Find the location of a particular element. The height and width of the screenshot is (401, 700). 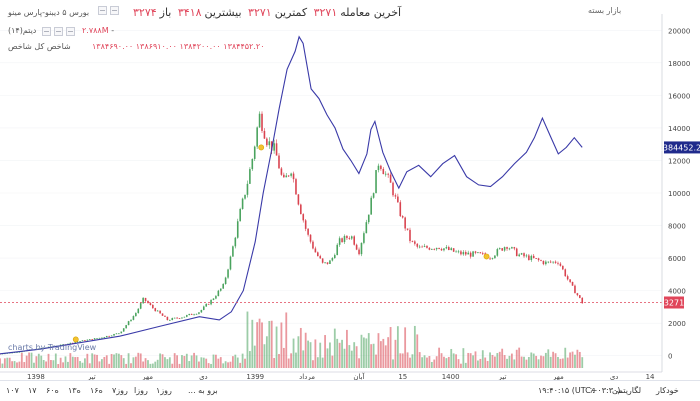

indicator1-hide-icon is located at coordinates (46, 31).